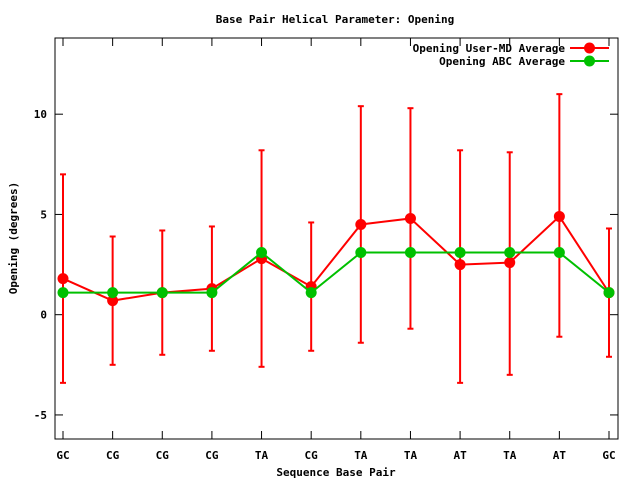 The height and width of the screenshot is (480, 640). Describe the element at coordinates (13, 238) in the screenshot. I see `y-axis-label: Opening (degrees)` at that location.